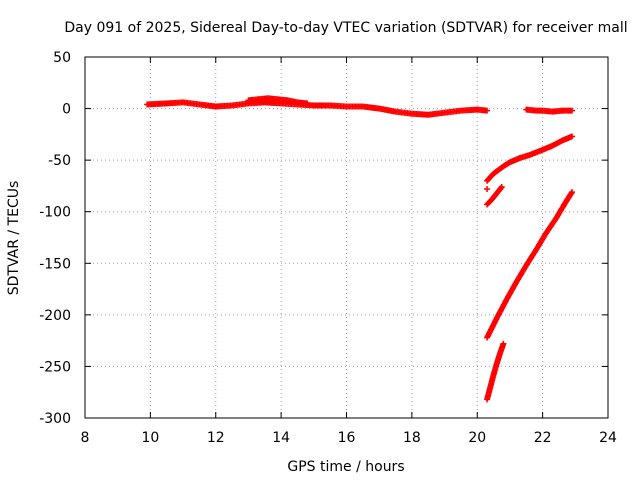 Image resolution: width=640 pixels, height=480 pixels. Describe the element at coordinates (477, 438) in the screenshot. I see `x-tick-label: 20` at that location.